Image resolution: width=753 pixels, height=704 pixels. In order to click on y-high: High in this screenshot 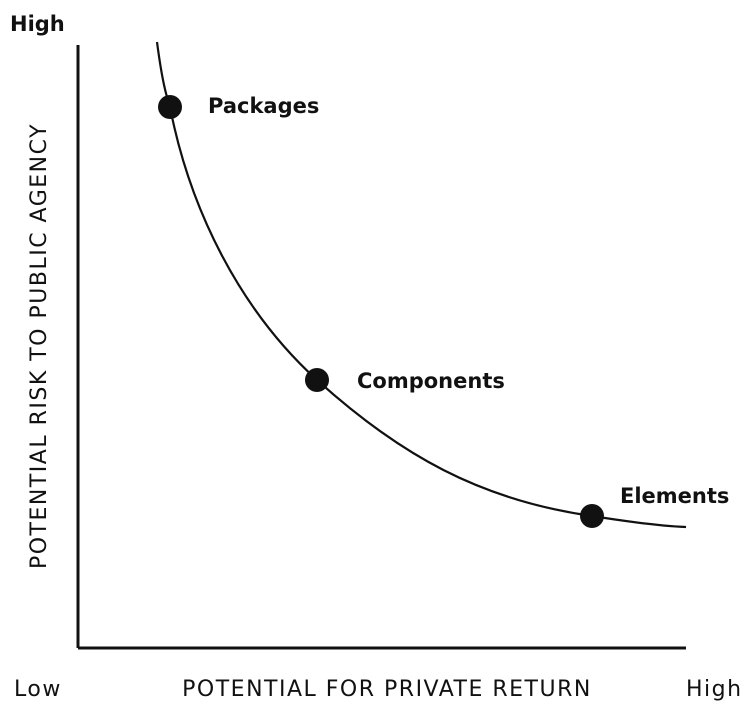, I will do `click(37, 24)`.